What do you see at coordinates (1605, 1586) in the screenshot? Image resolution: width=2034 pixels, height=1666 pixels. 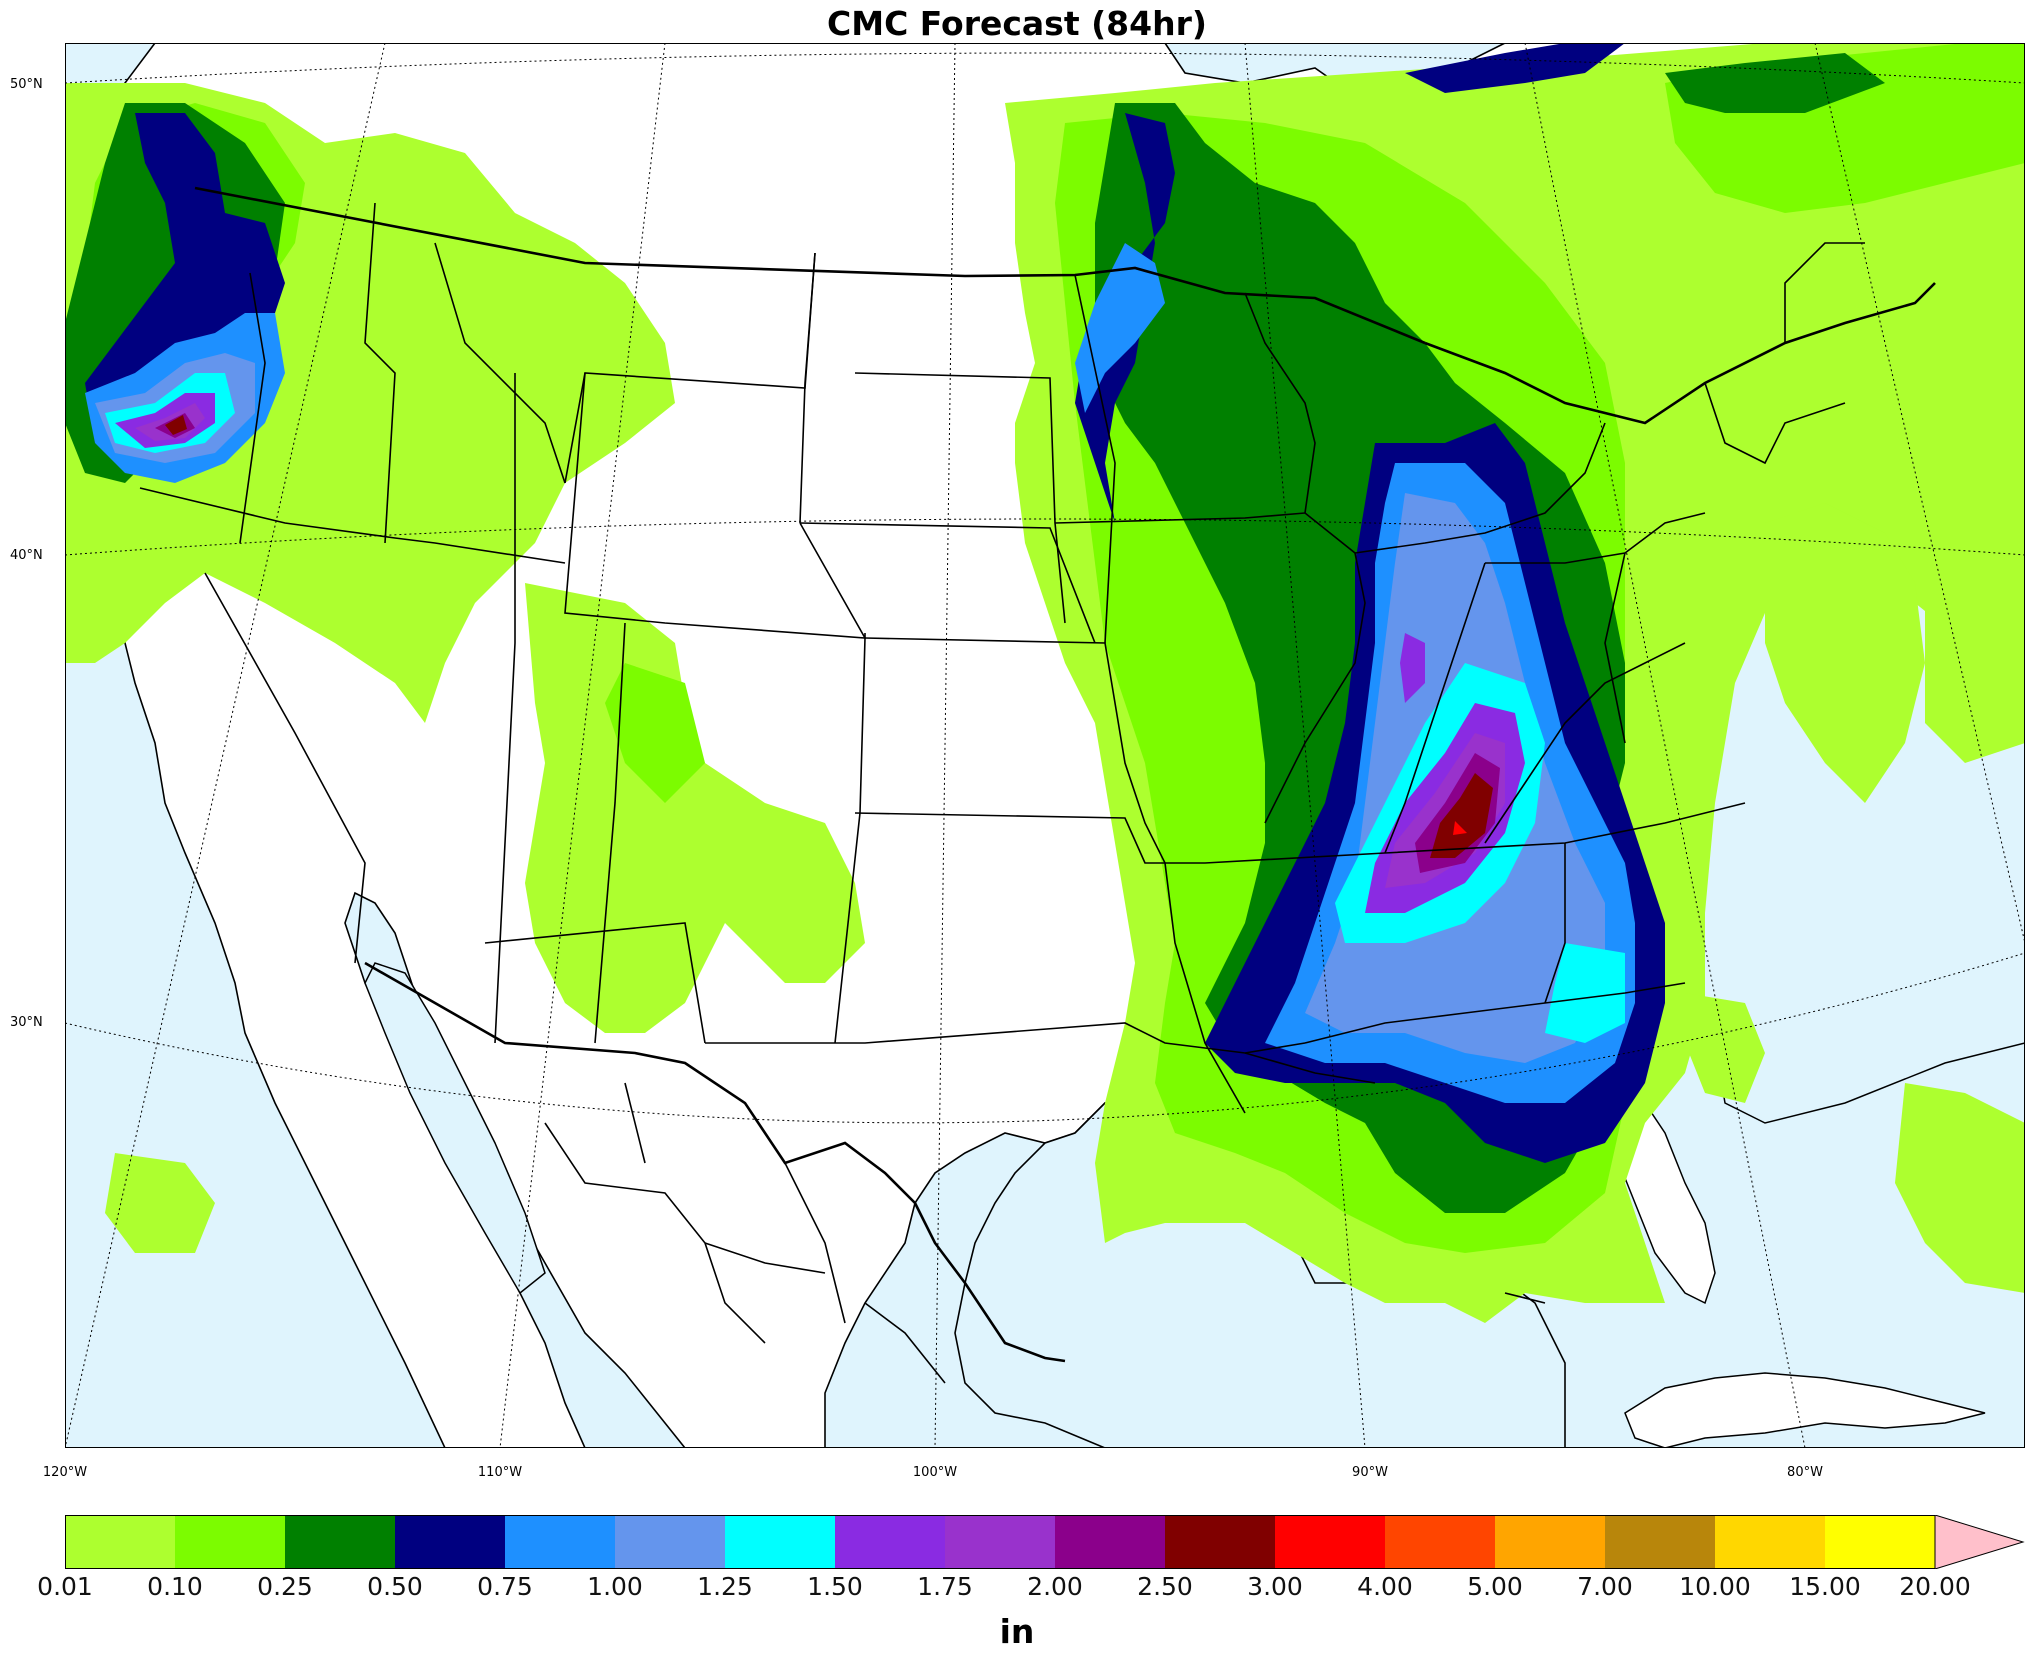 I see `colorbar-tick-label: 7.00` at bounding box center [1605, 1586].